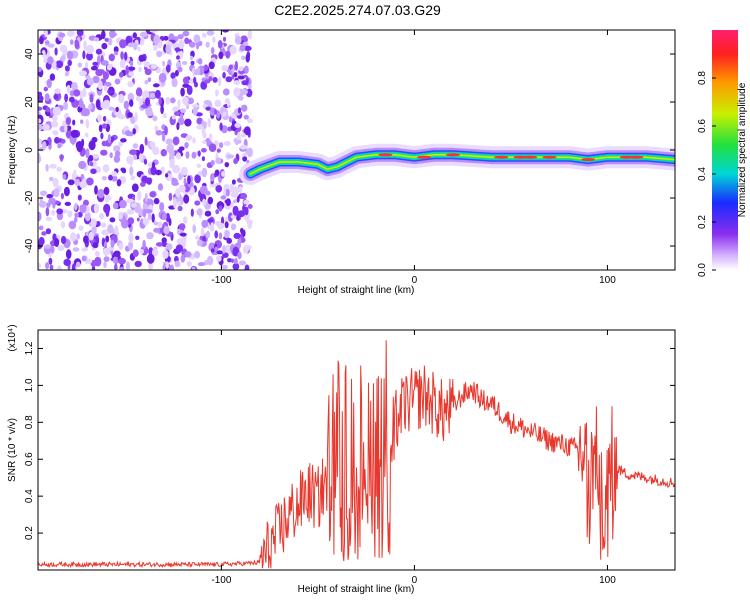 The image size is (750, 600). Describe the element at coordinates (12, 450) in the screenshot. I see `snr-ylabel: SNR (10 * v/v)` at that location.